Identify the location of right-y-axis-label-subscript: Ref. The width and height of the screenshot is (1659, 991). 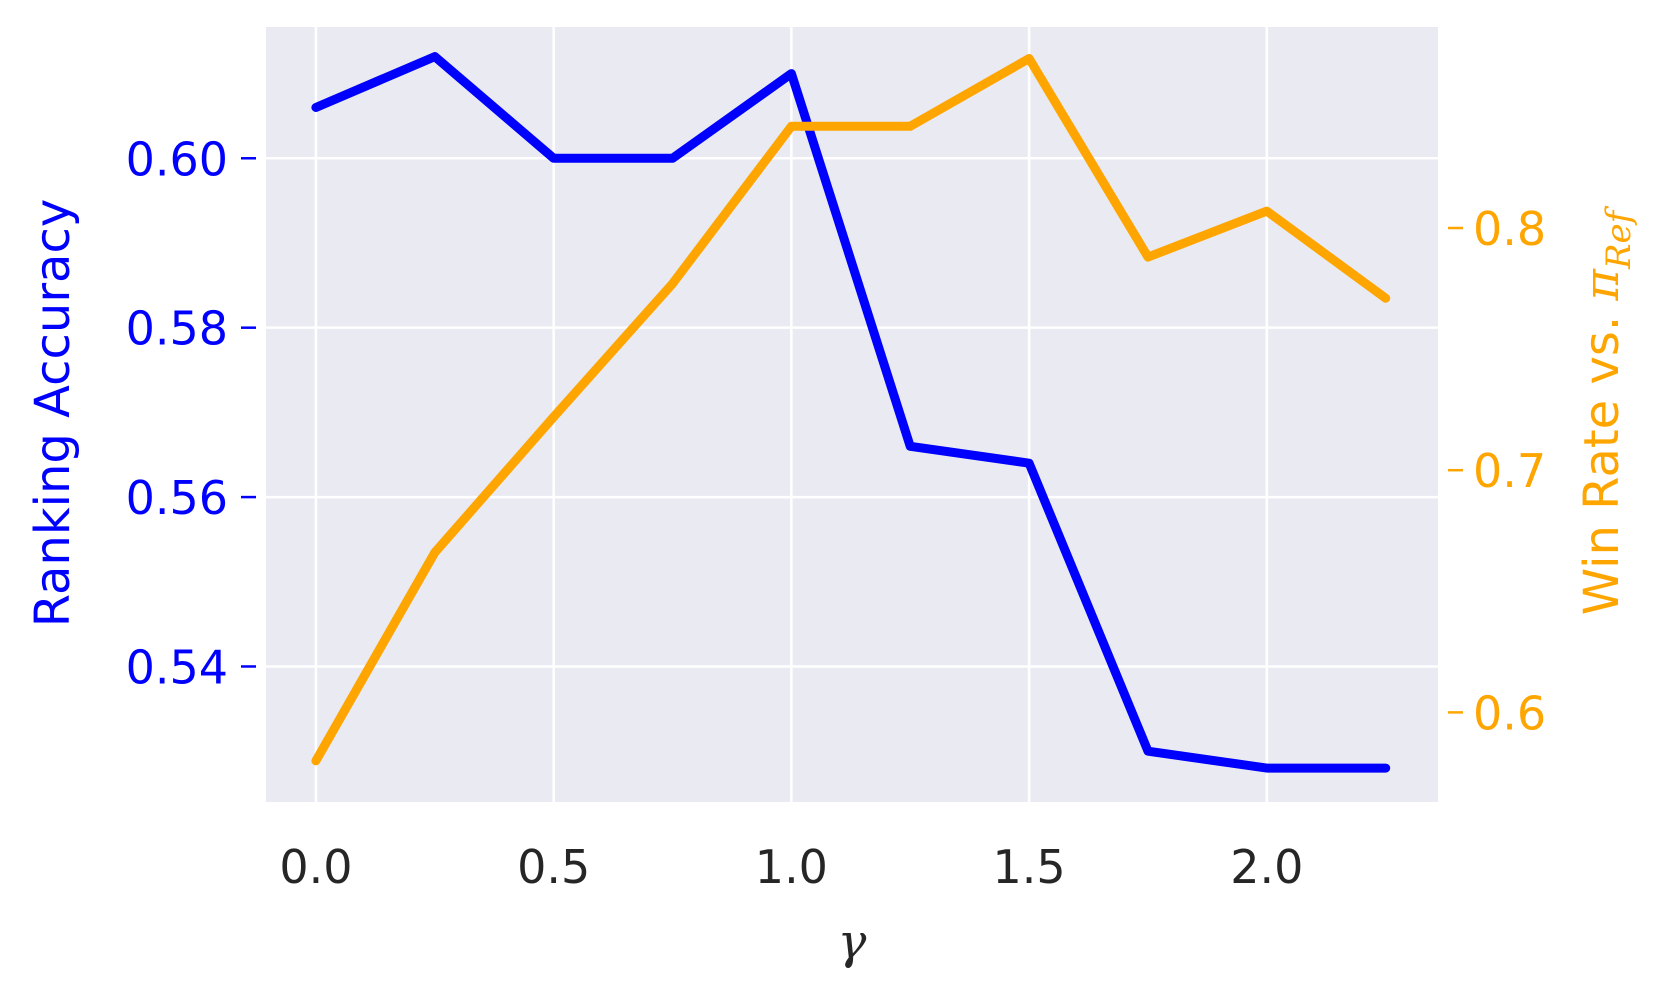
(1619, 237).